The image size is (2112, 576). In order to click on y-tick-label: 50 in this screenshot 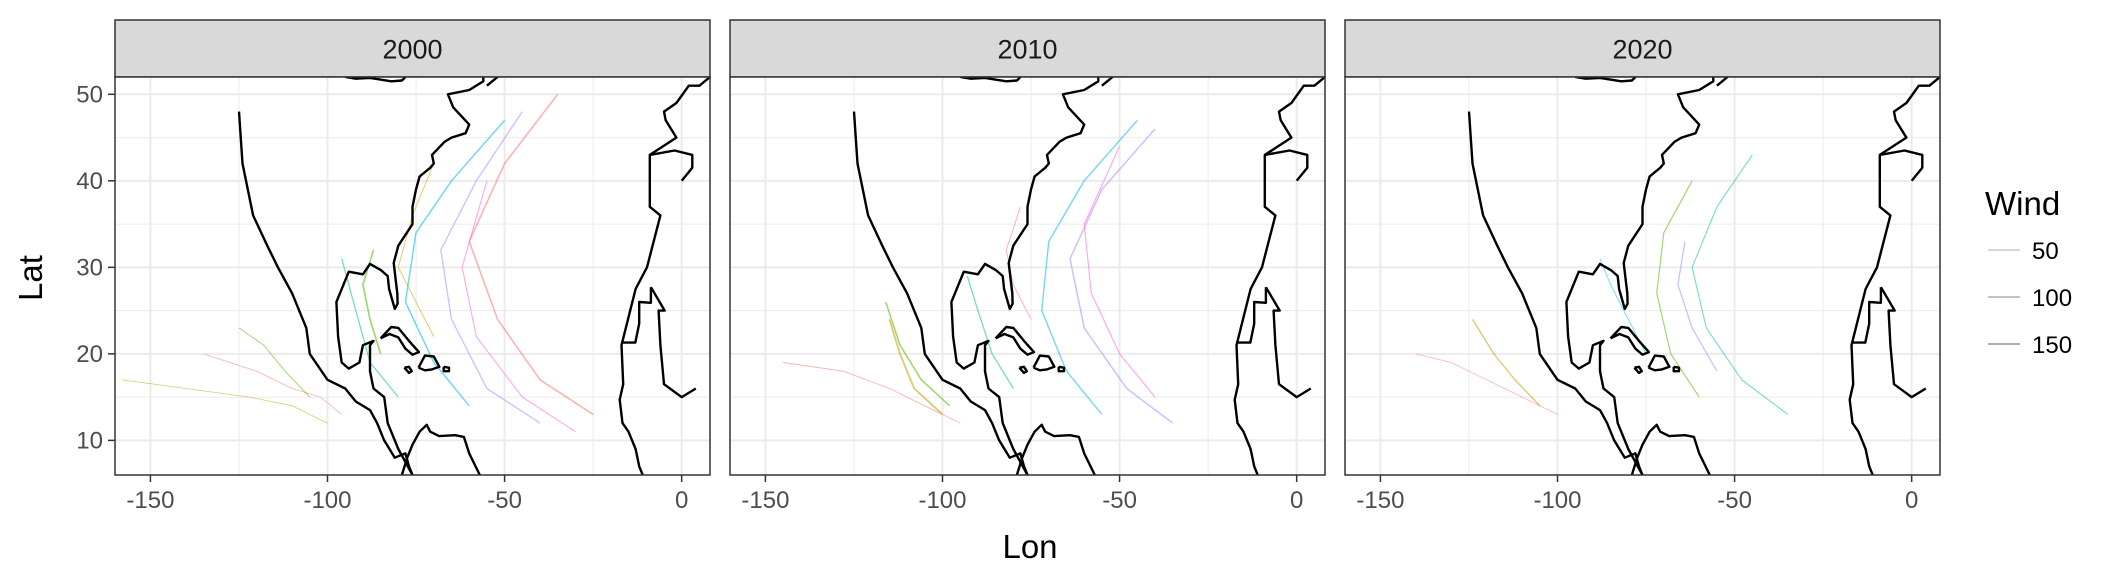, I will do `click(89, 94)`.